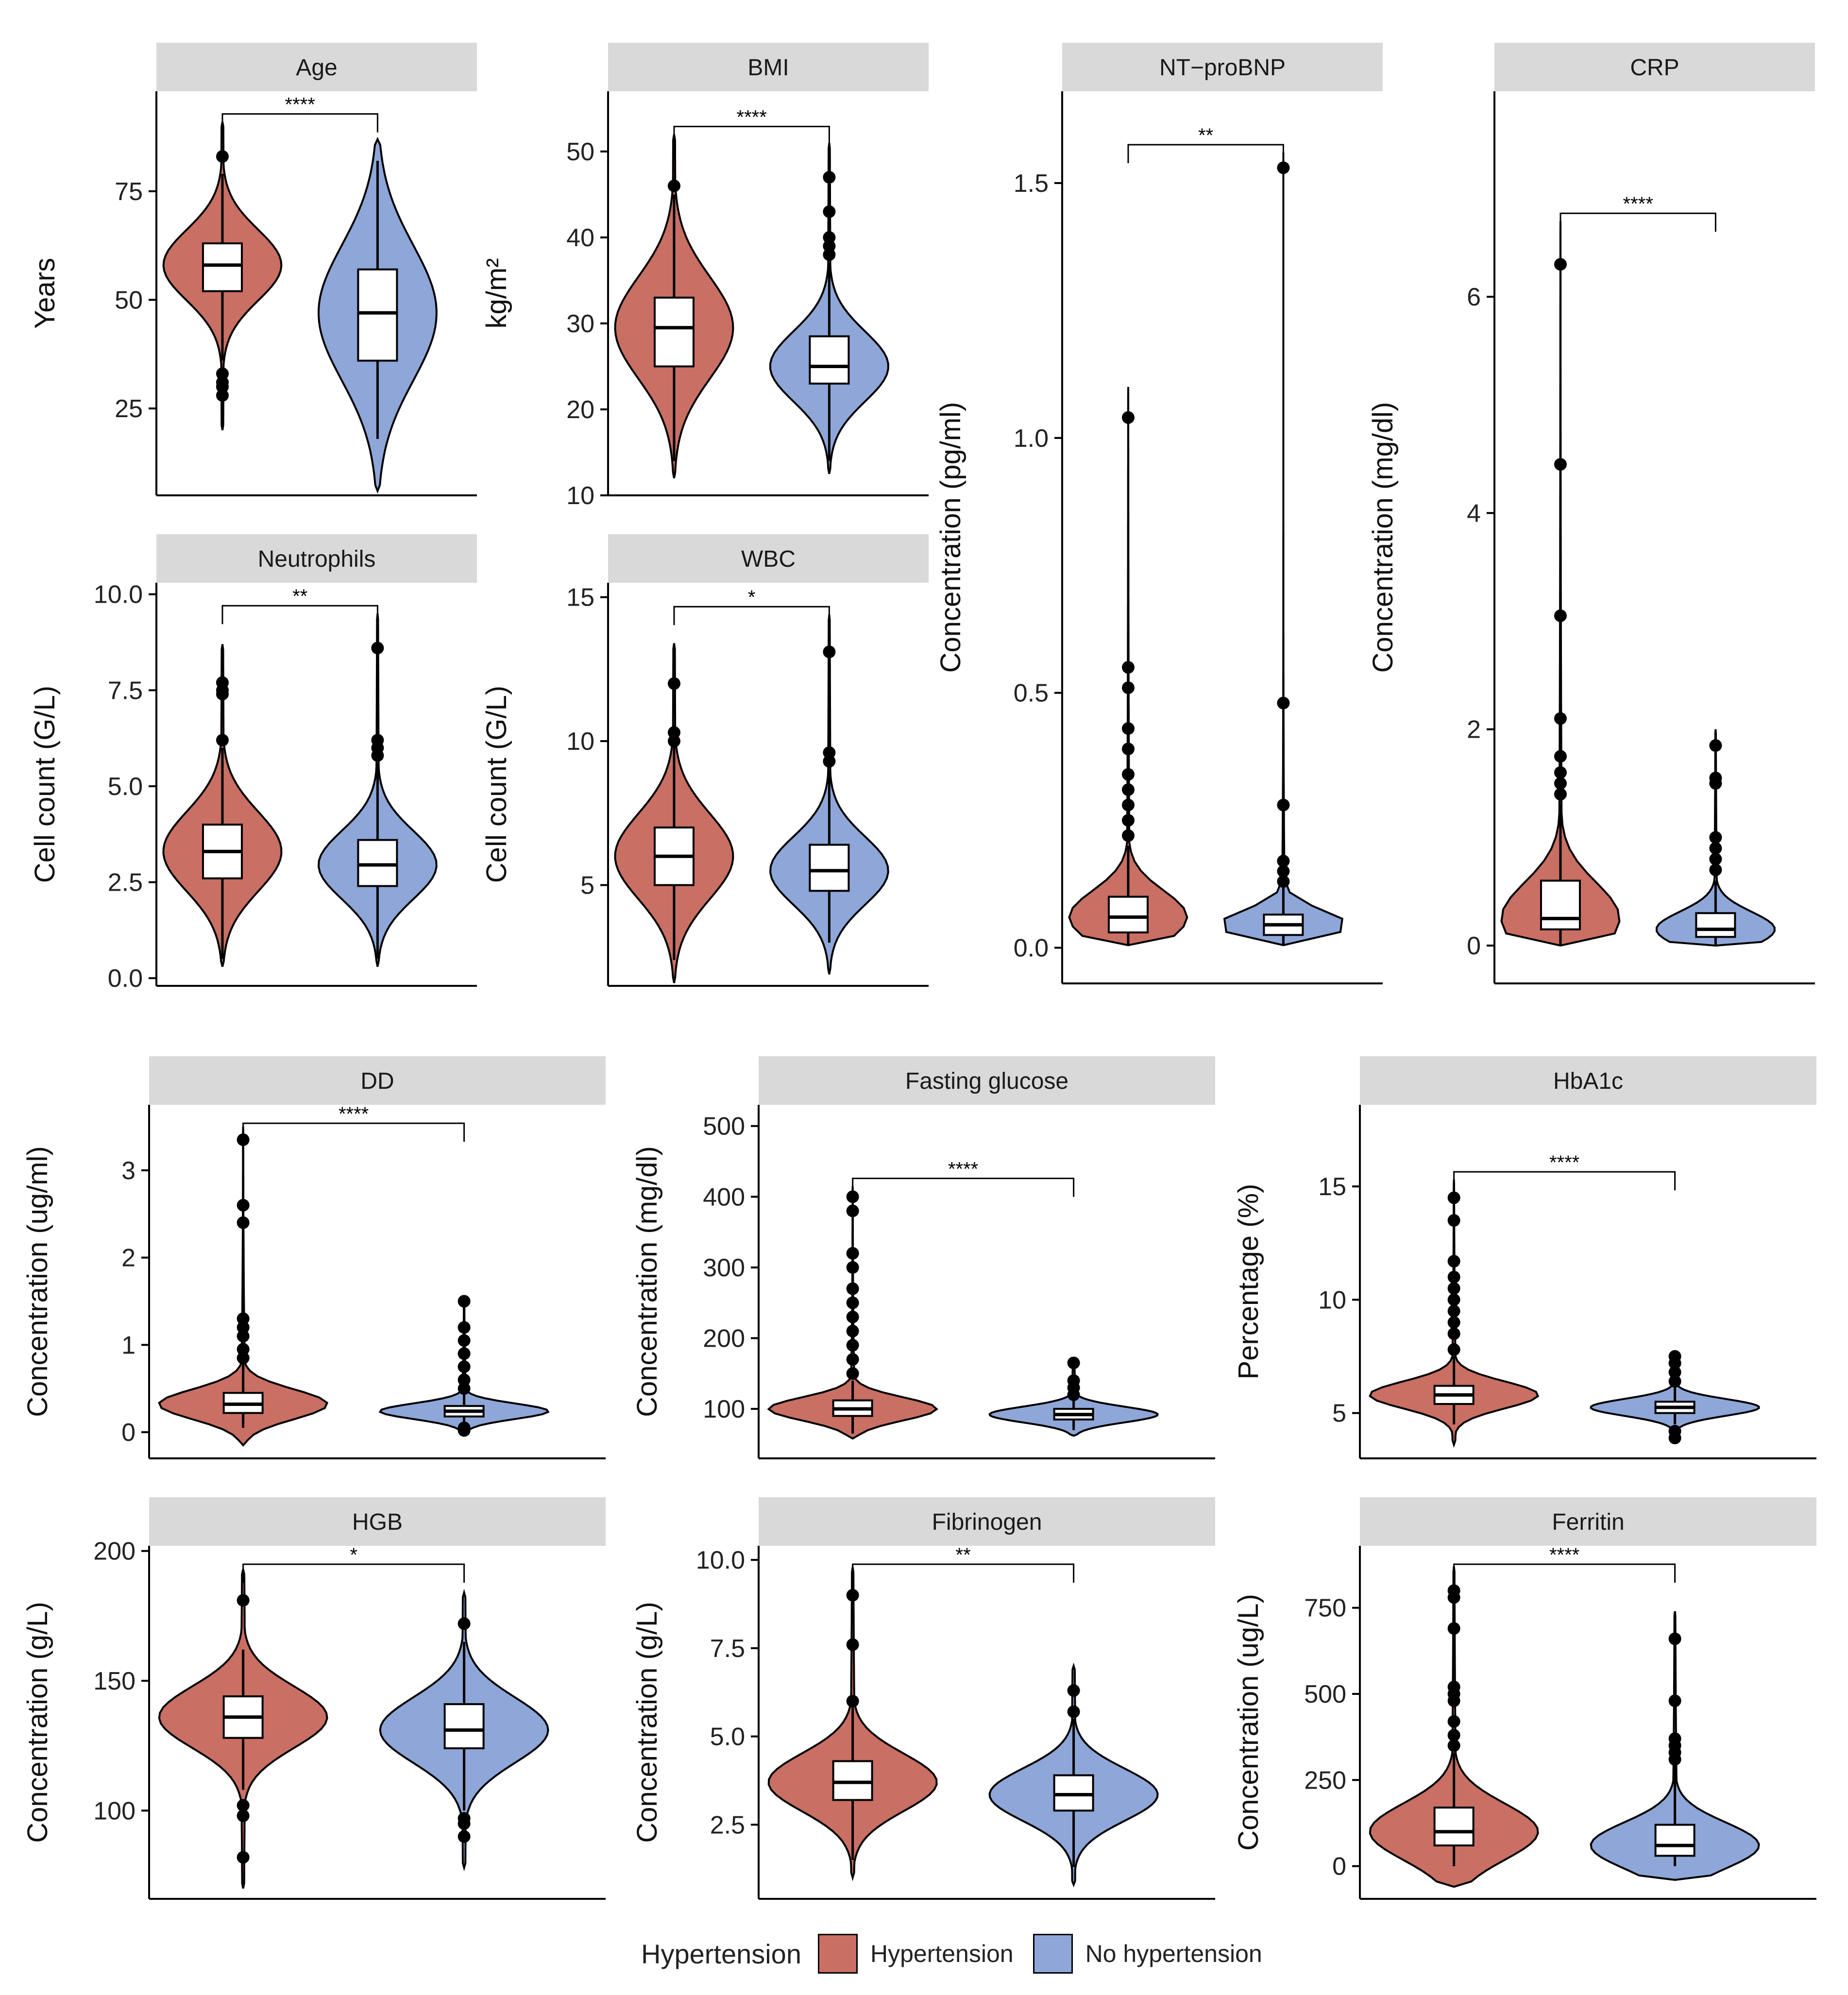  What do you see at coordinates (705, 276) in the screenshot?
I see `panel-bmi: BMI 10 20 30 40 50 kg/m² ****` at bounding box center [705, 276].